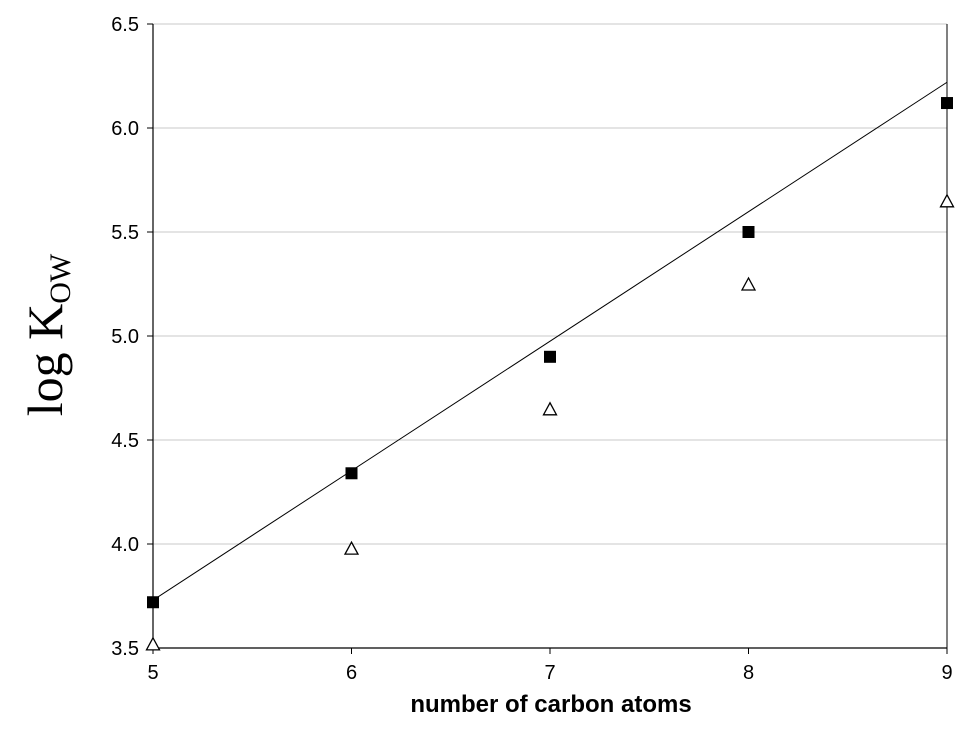  Describe the element at coordinates (549, 673) in the screenshot. I see `x-tick-label: 7` at that location.